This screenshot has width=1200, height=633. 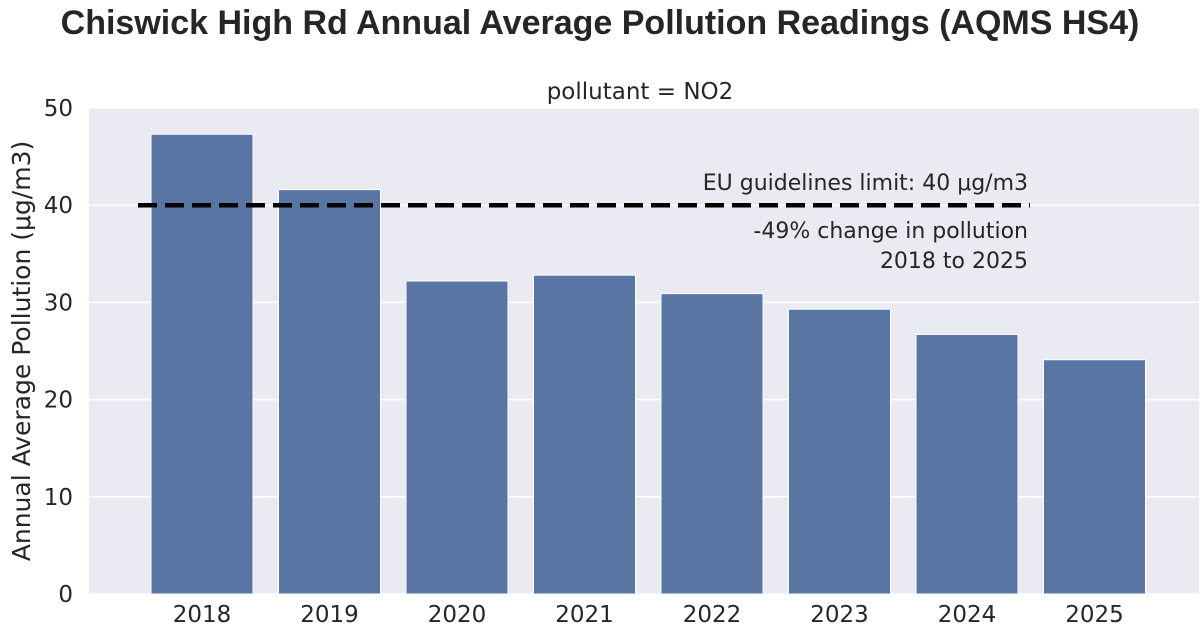 I want to click on x-tick-label: 2018, so click(x=202, y=615).